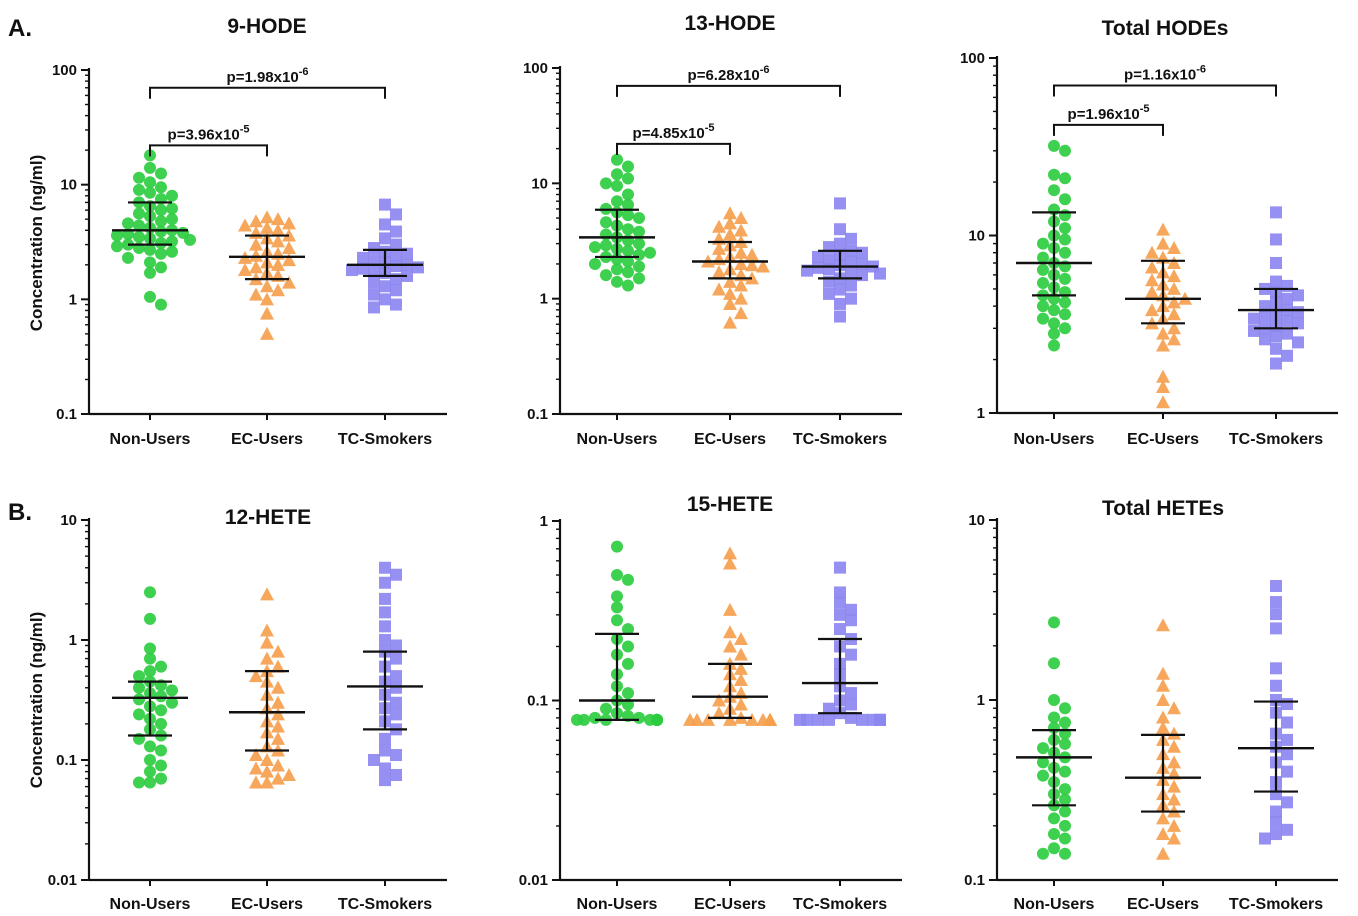  What do you see at coordinates (1108, 129) in the screenshot?
I see `significance-bracket` at bounding box center [1108, 129].